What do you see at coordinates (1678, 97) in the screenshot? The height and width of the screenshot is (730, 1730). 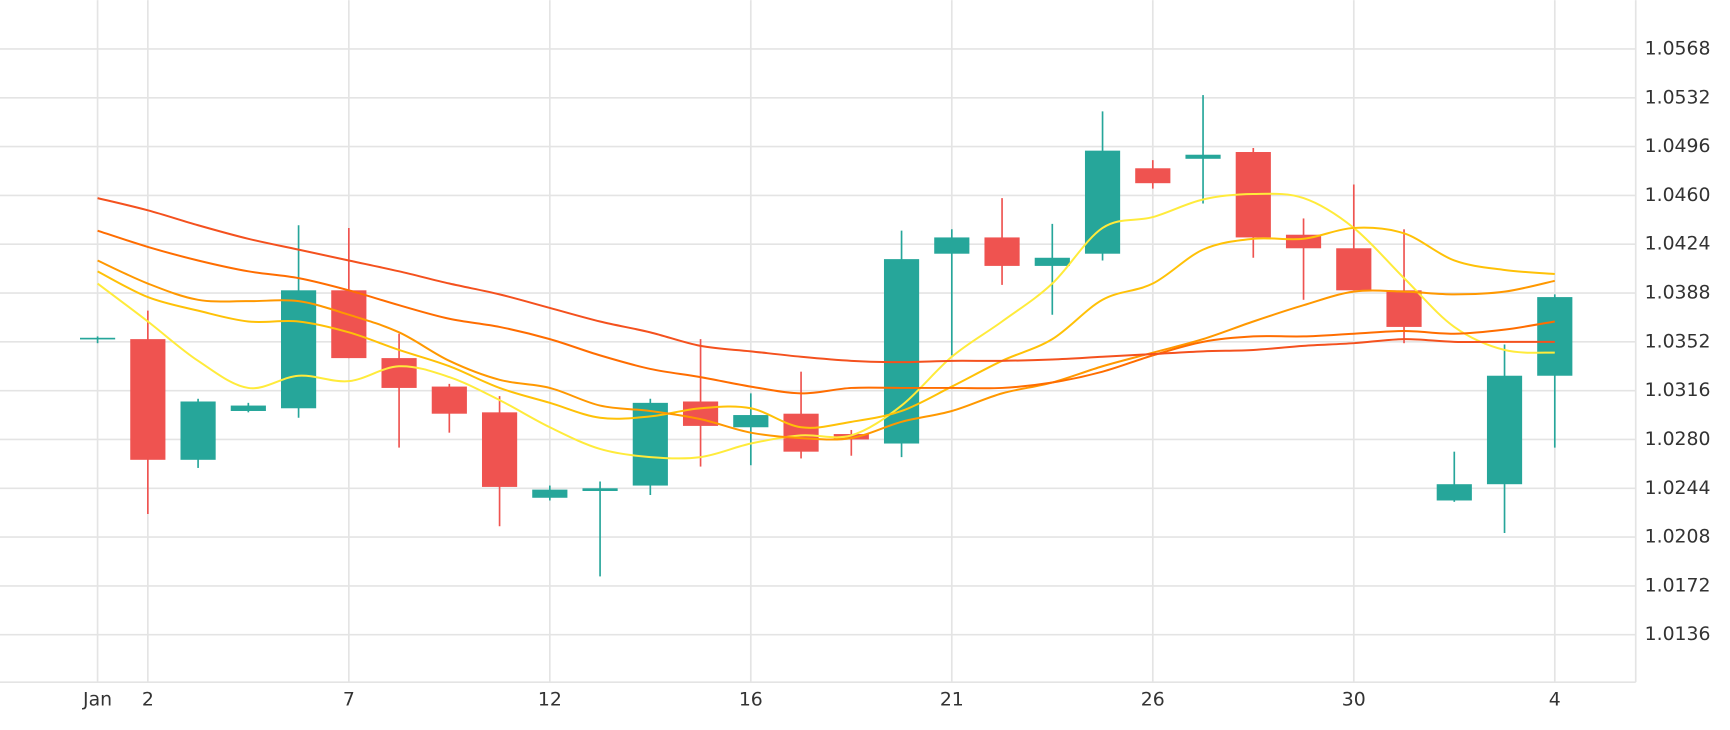 I see `y-tick-label: 1.0532` at bounding box center [1678, 97].